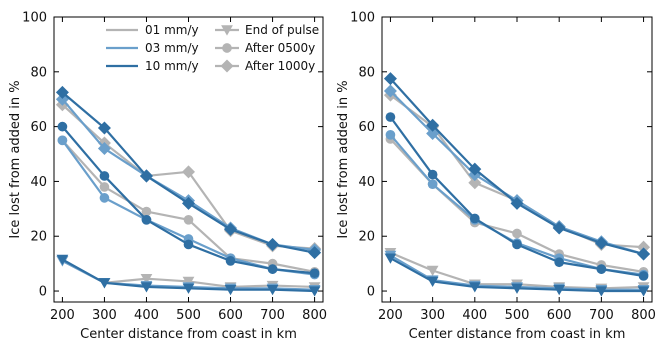  What do you see at coordinates (371, 292) in the screenshot?
I see `y-tick-label: 0` at bounding box center [371, 292].